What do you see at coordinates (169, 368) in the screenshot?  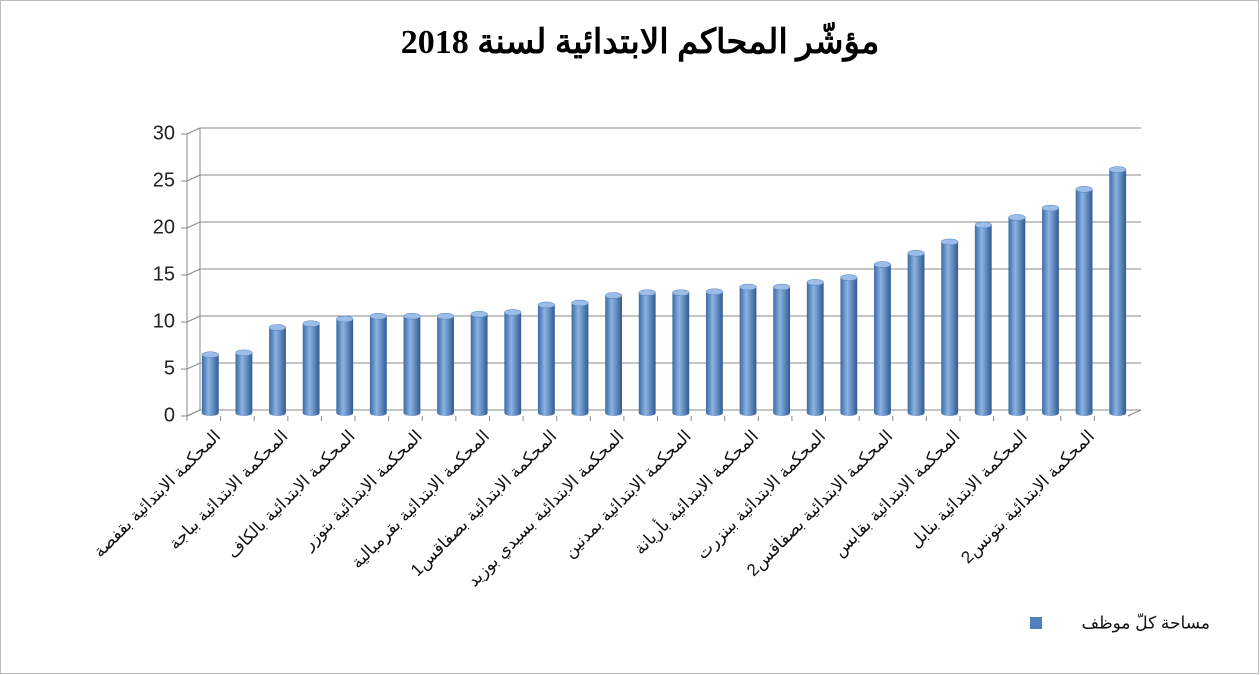 I see `y-tick-label: 5` at bounding box center [169, 368].